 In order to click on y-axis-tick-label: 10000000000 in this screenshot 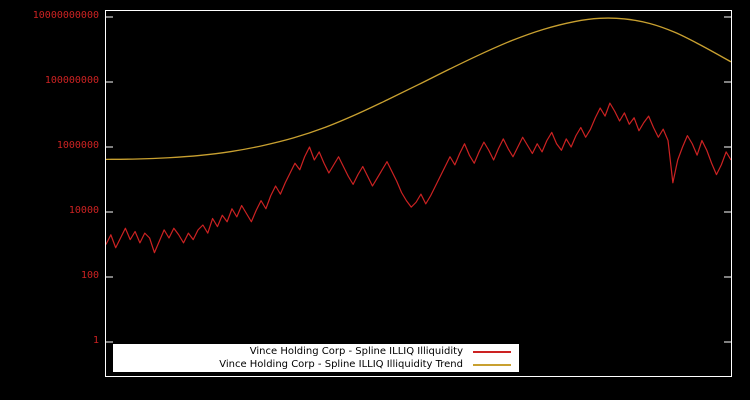, I will do `click(65, 15)`.